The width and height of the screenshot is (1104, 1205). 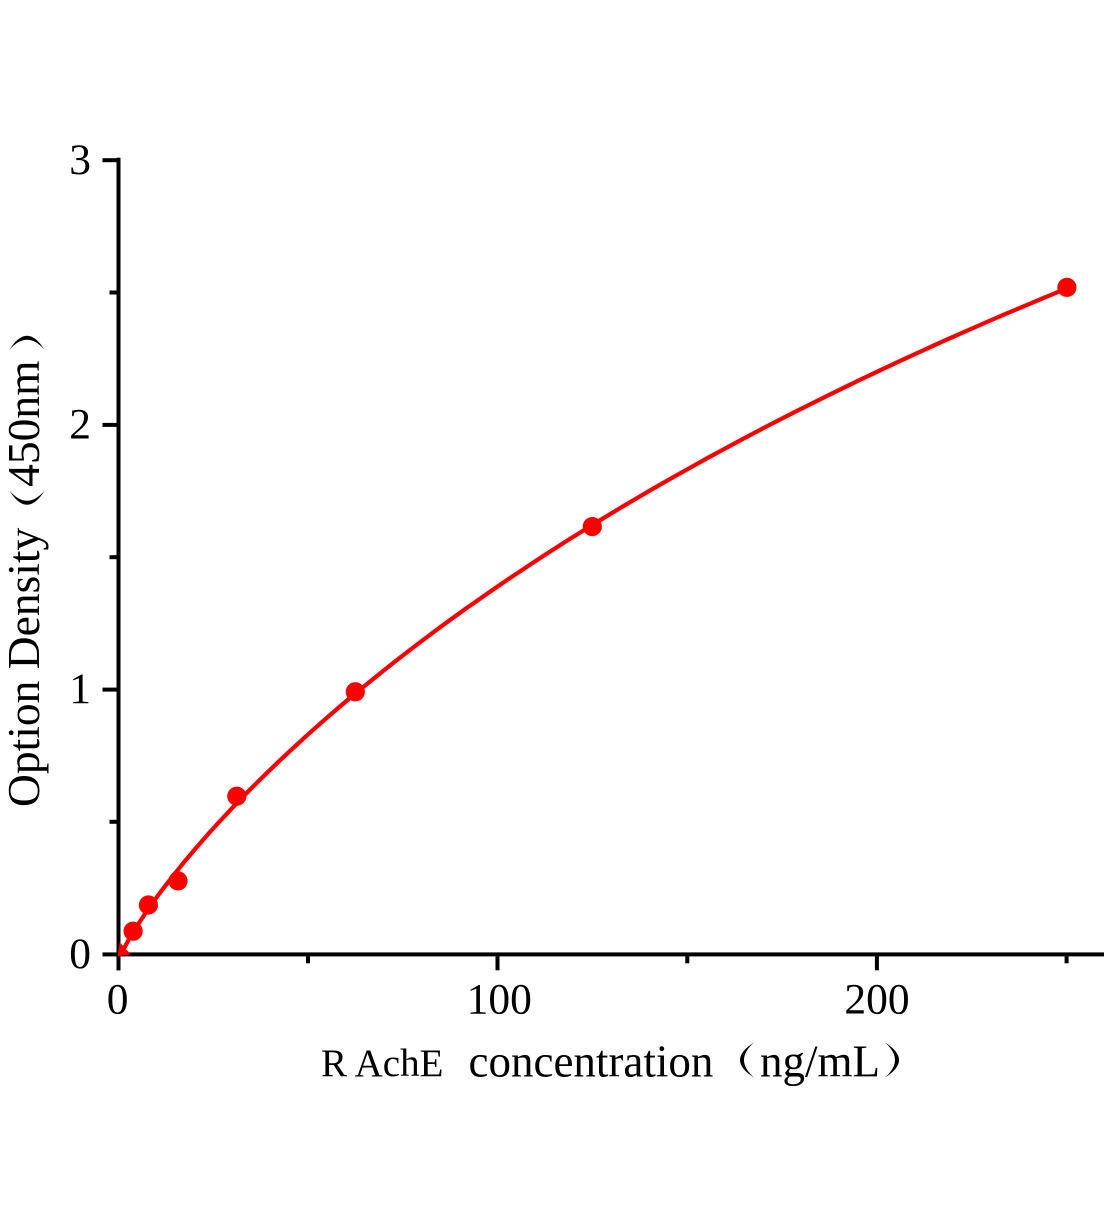 What do you see at coordinates (24, 423) in the screenshot?
I see `svg-text: 450nm` at bounding box center [24, 423].